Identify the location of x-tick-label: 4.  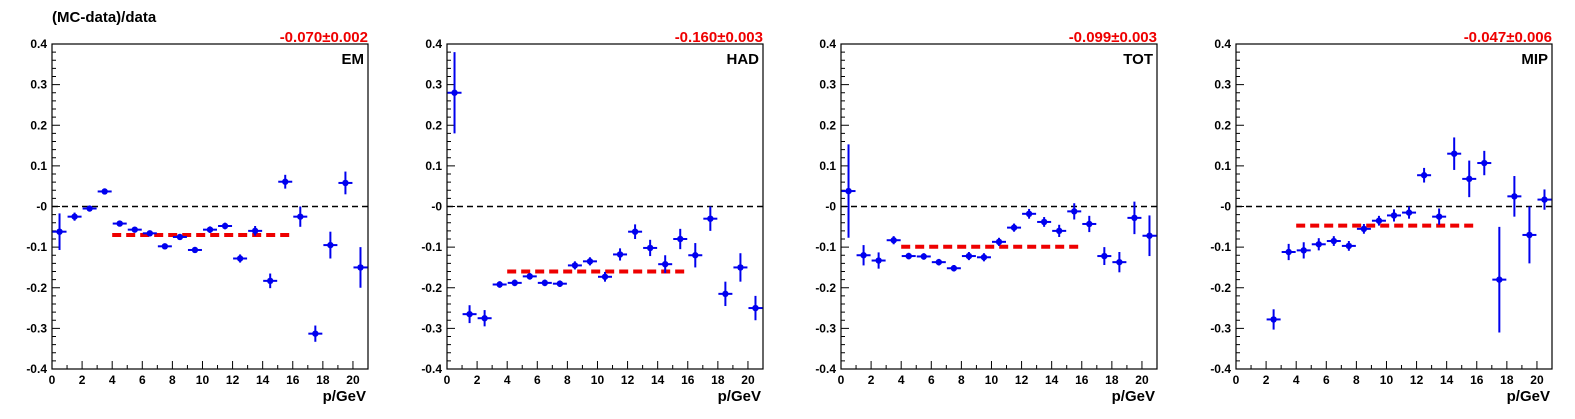
(507, 380).